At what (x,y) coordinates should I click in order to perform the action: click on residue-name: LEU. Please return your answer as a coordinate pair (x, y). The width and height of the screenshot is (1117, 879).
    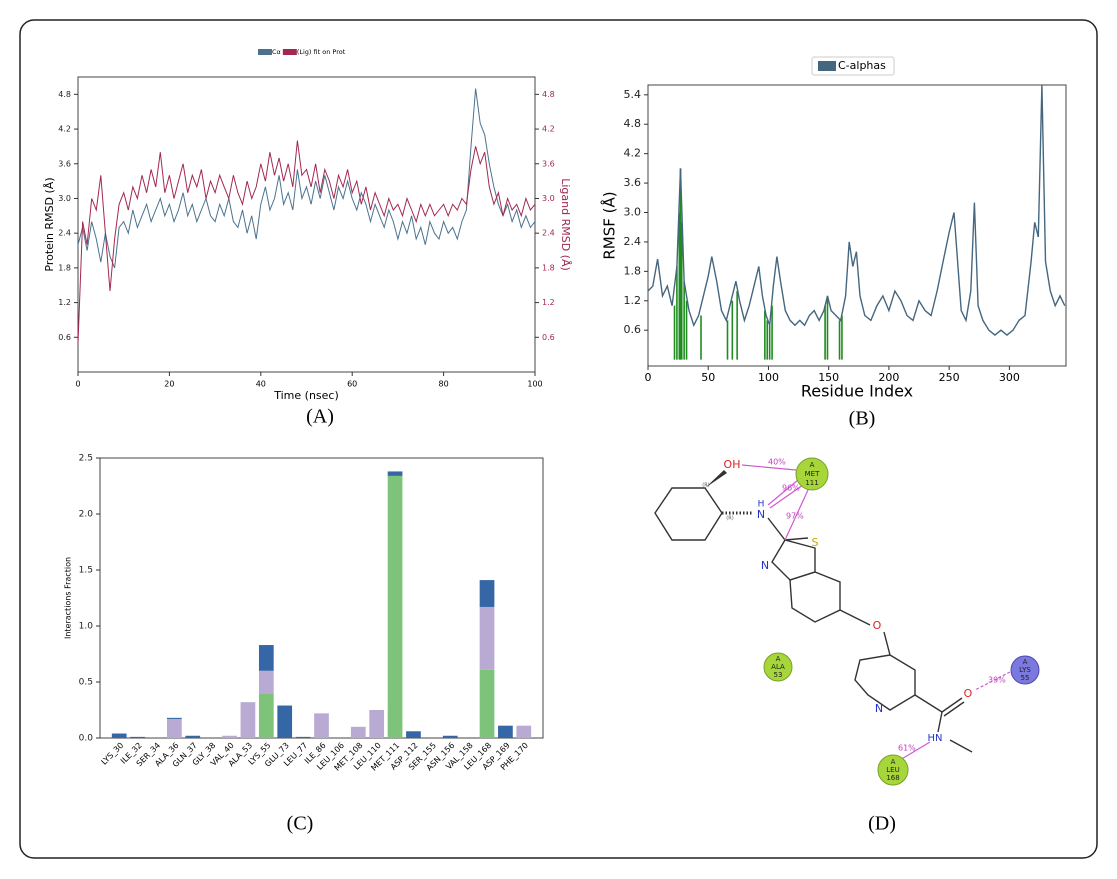
    Looking at the image, I should click on (892, 770).